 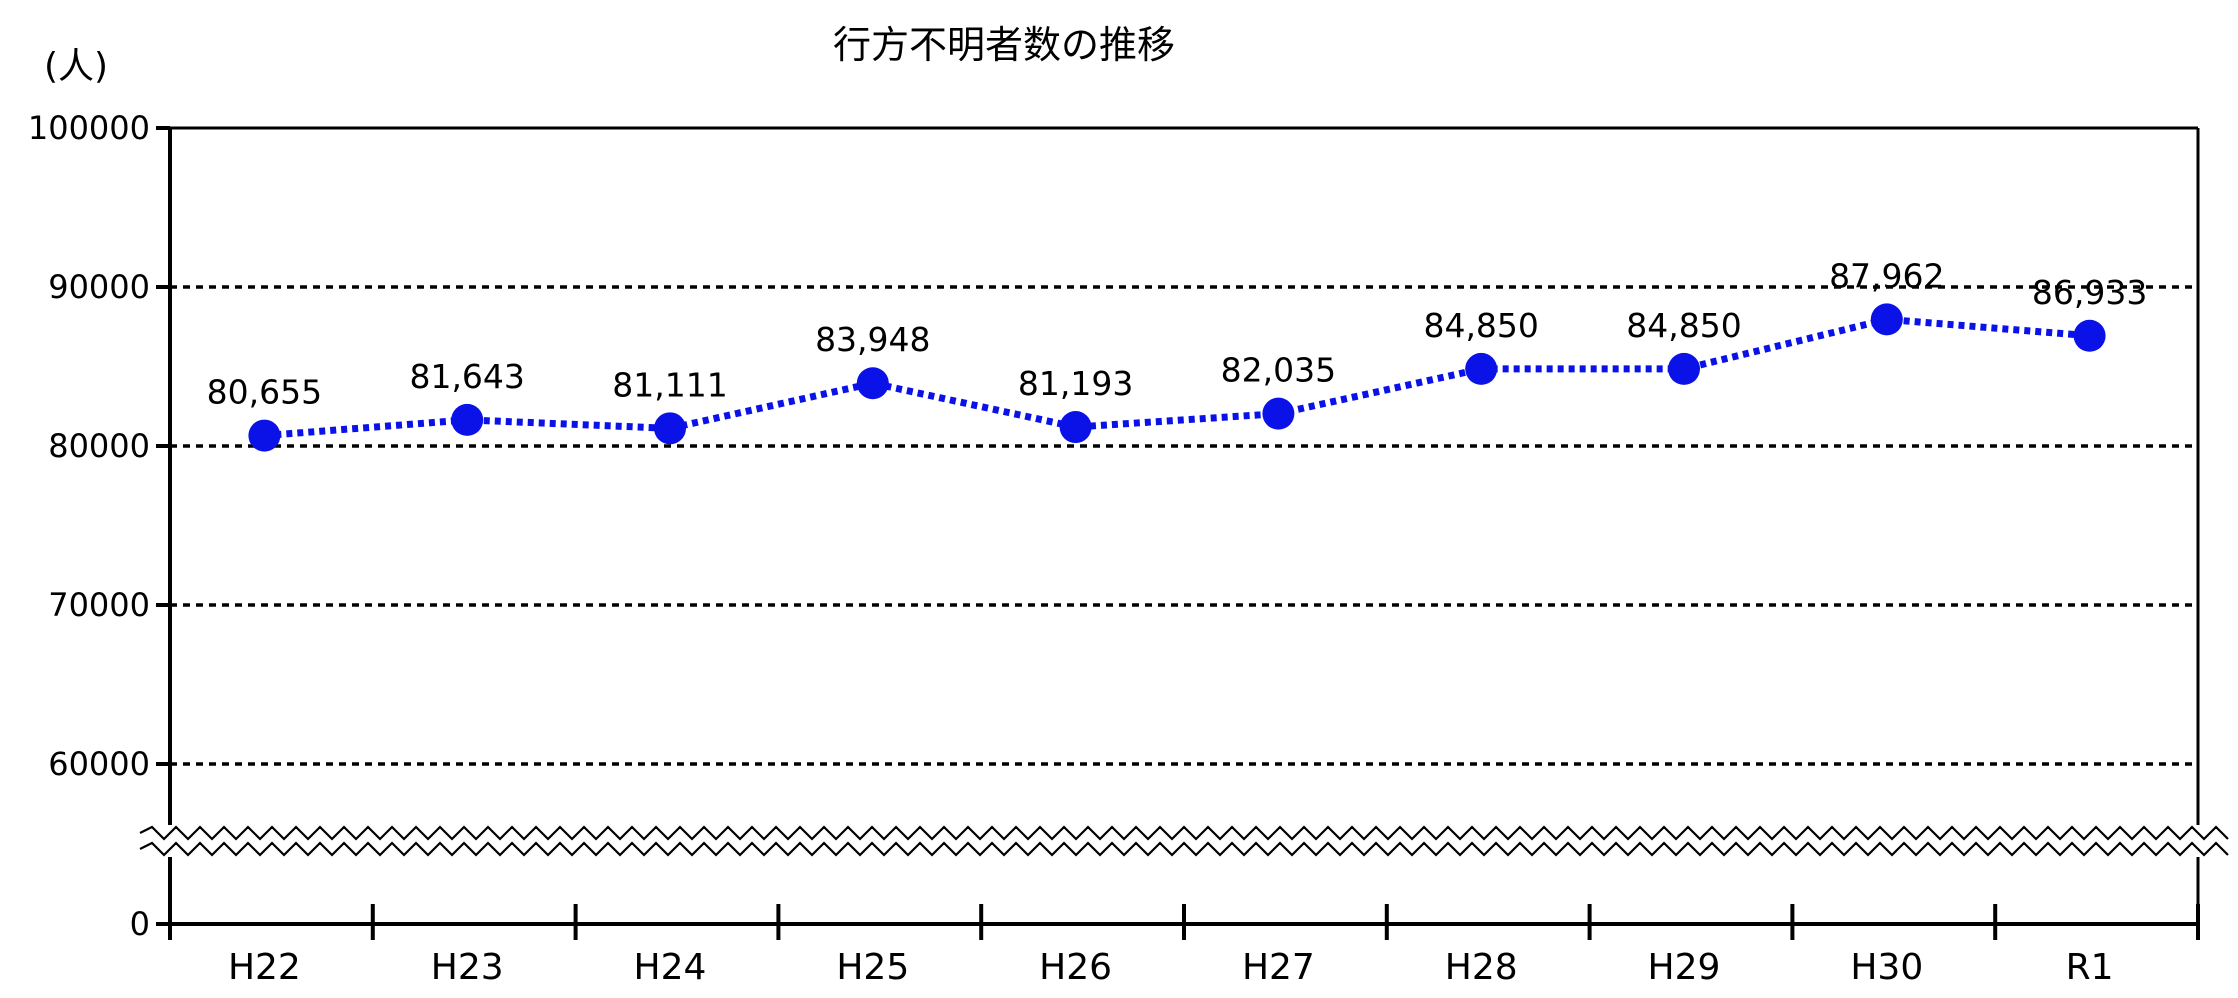 What do you see at coordinates (1177, 377) in the screenshot?
I see `series-line` at bounding box center [1177, 377].